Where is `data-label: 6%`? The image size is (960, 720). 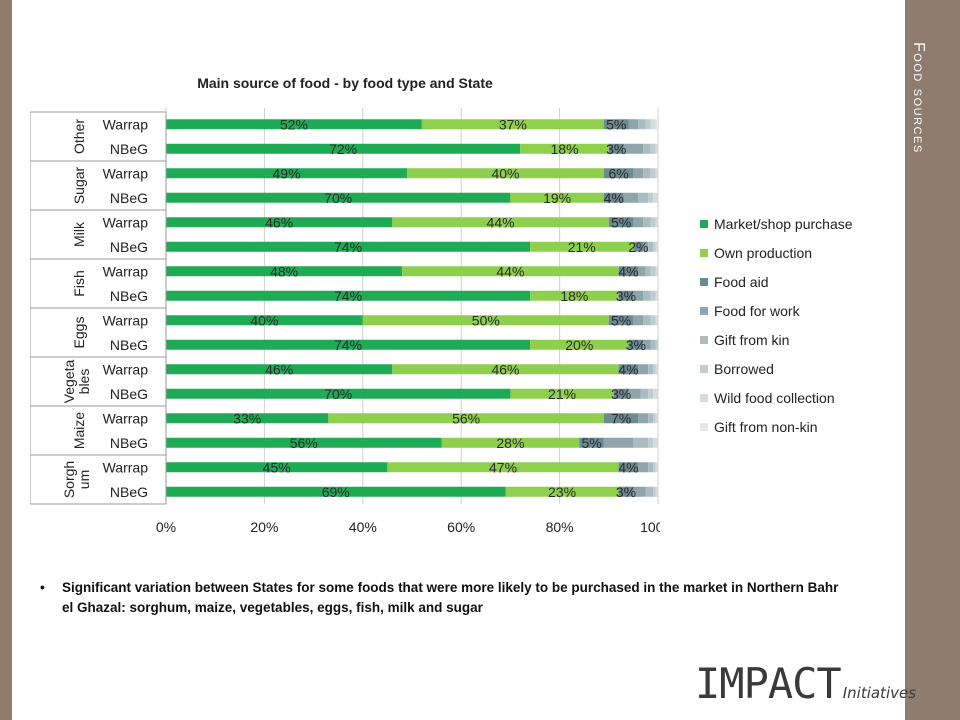
data-label: 6% is located at coordinates (619, 173).